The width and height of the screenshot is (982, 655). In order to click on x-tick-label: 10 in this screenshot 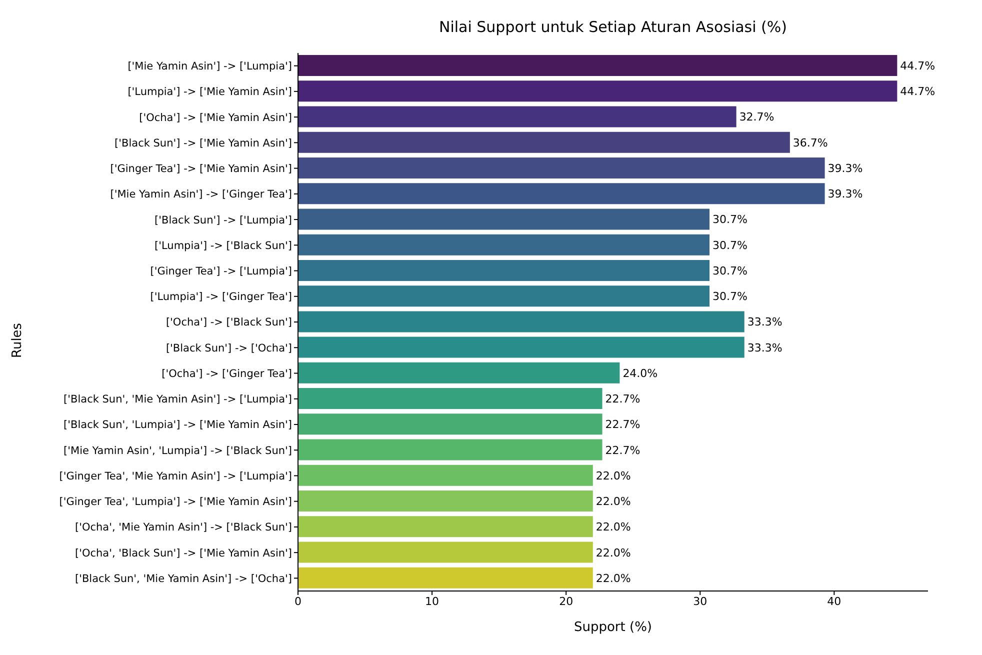, I will do `click(432, 601)`.